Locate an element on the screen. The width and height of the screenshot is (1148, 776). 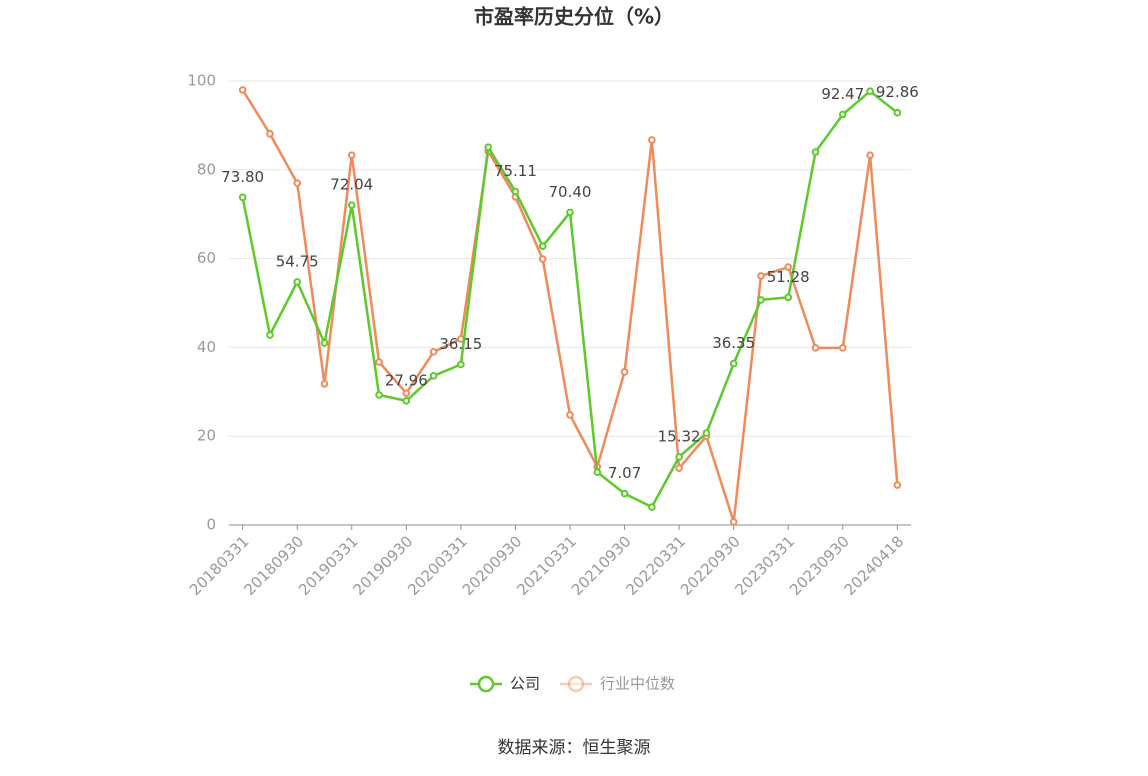
data-label: 51.28 is located at coordinates (788, 277).